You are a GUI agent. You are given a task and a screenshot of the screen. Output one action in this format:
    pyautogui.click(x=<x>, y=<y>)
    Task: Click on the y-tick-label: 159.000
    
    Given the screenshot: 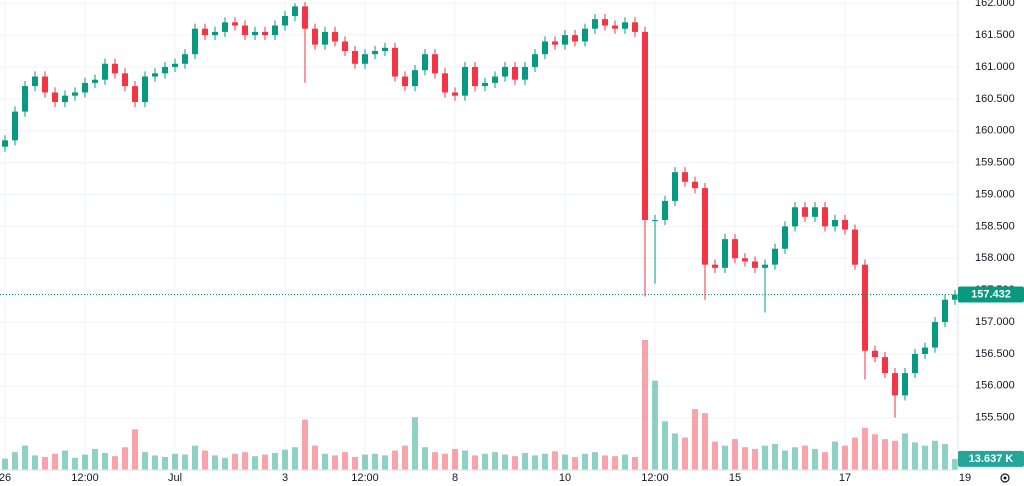 What is the action you would take?
    pyautogui.click(x=995, y=194)
    